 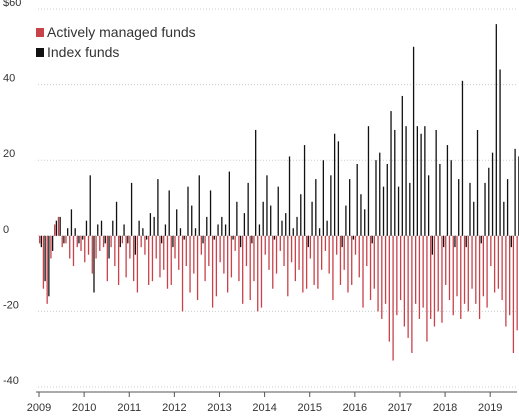 What do you see at coordinates (264, 408) in the screenshot?
I see `x-tick-label: 2014` at bounding box center [264, 408].